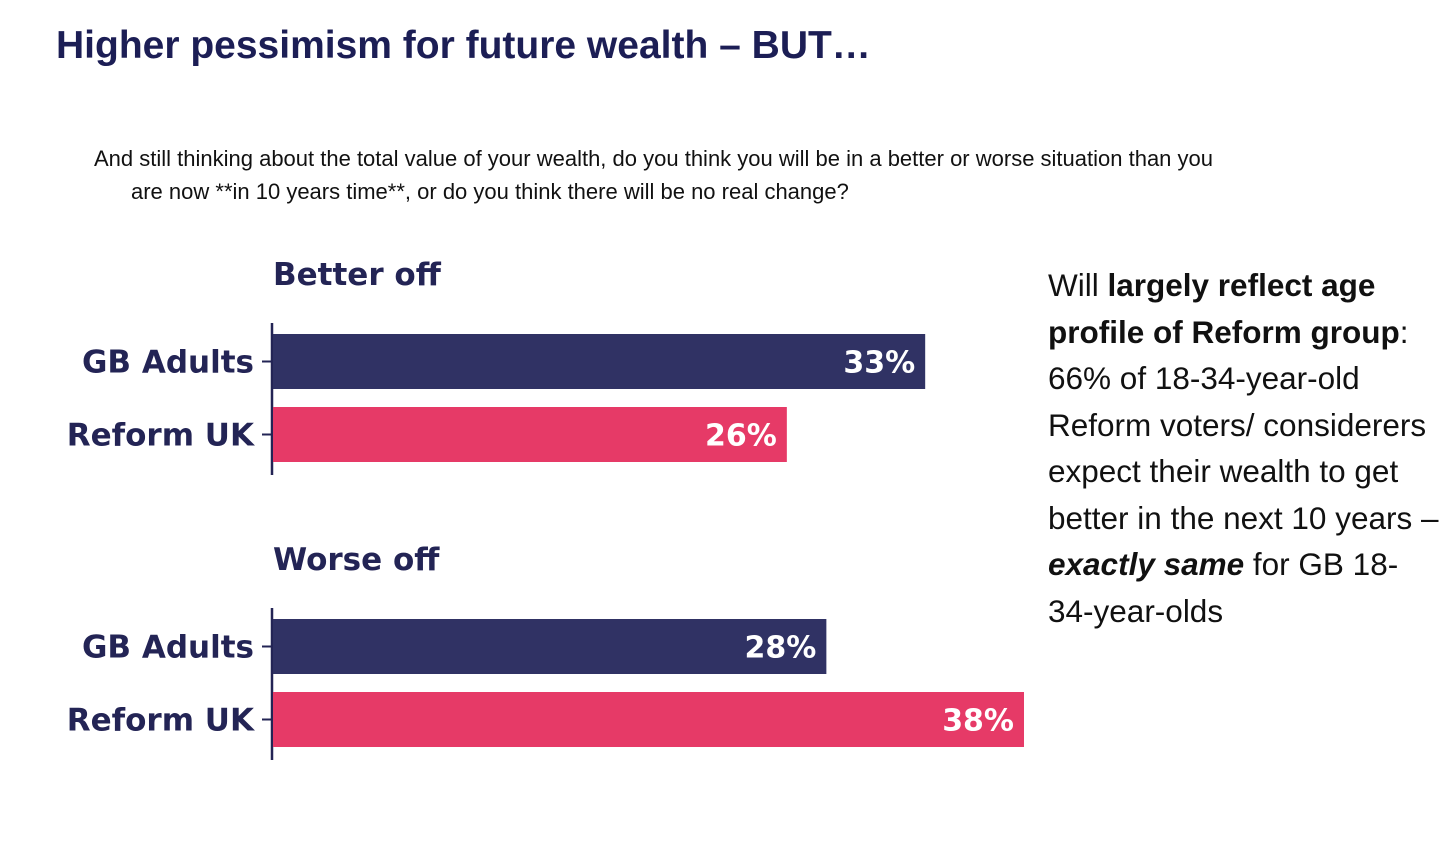 Image resolution: width=1456 pixels, height=846 pixels. Describe the element at coordinates (357, 275) in the screenshot. I see `panel-title-better-off: Better off` at that location.